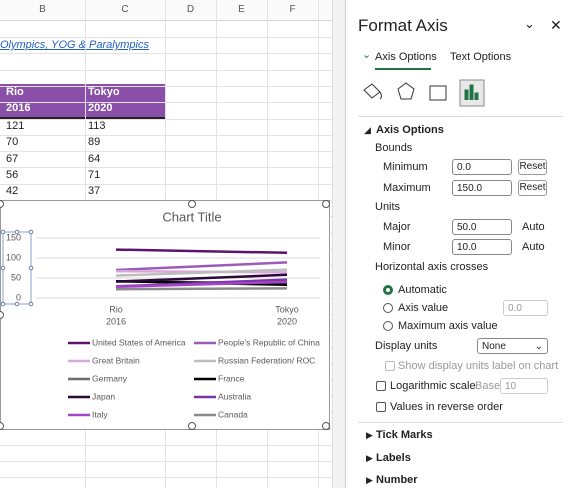 The height and width of the screenshot is (488, 568). I want to click on tab: Text Options, so click(481, 57).